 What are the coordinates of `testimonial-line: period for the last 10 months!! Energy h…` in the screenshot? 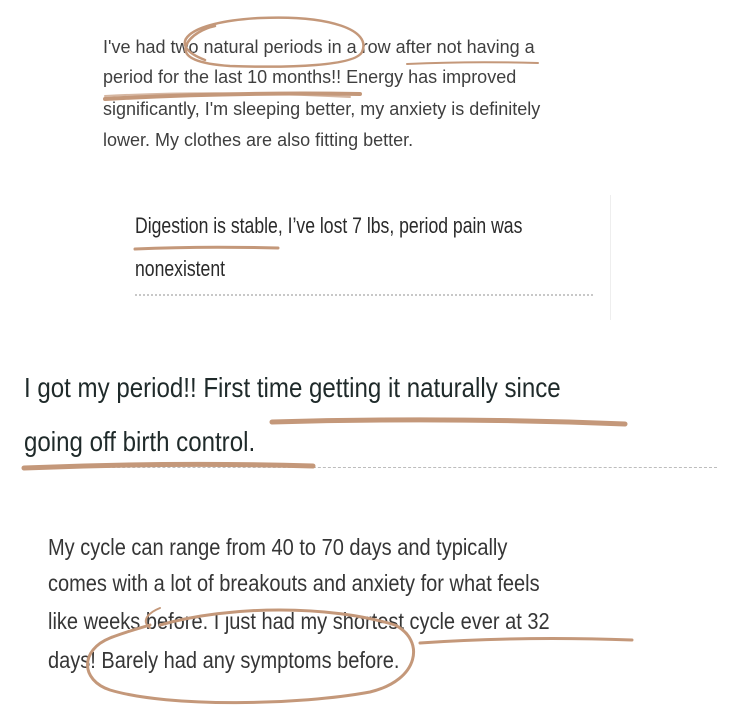 It's located at (310, 77).